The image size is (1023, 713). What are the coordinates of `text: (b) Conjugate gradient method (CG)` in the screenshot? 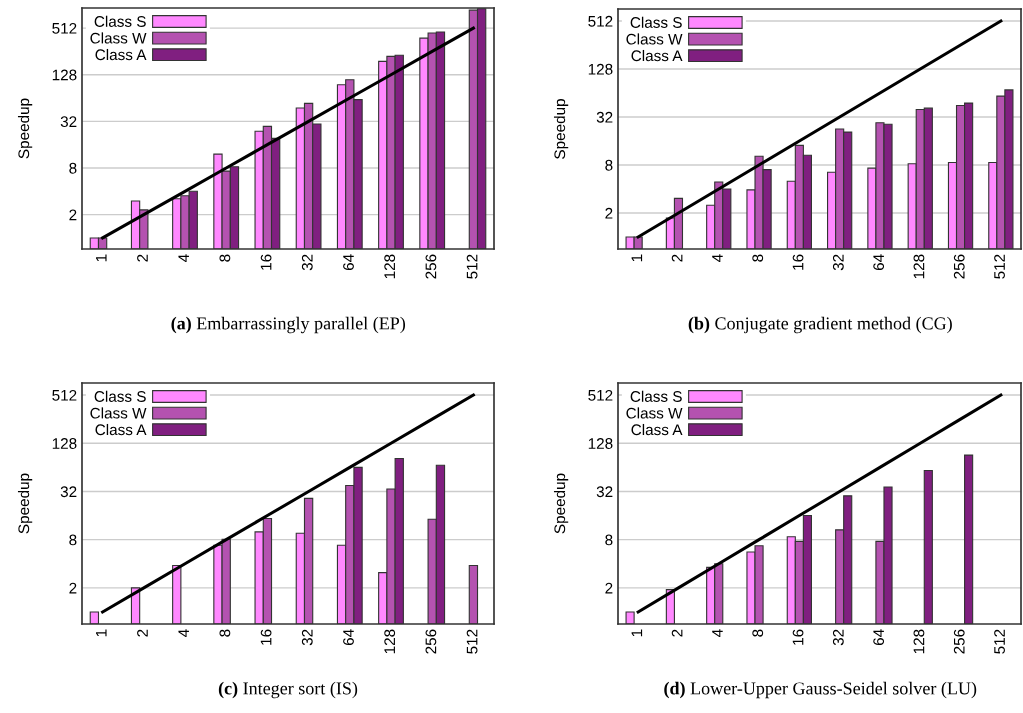 It's located at (820, 325).